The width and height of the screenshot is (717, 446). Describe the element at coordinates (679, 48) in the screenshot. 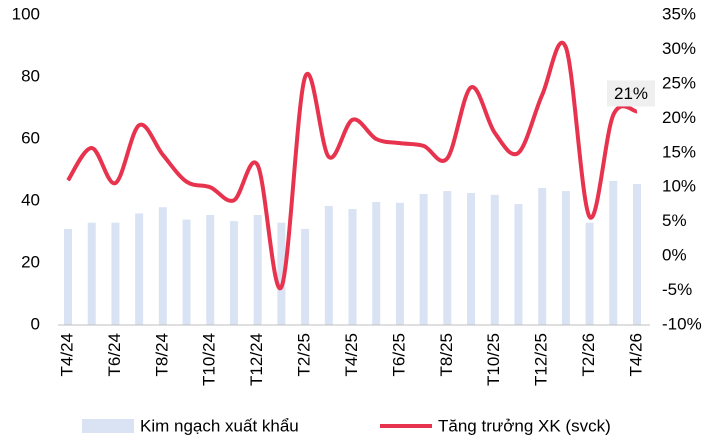

I see `y2-tick-label: 30%` at that location.